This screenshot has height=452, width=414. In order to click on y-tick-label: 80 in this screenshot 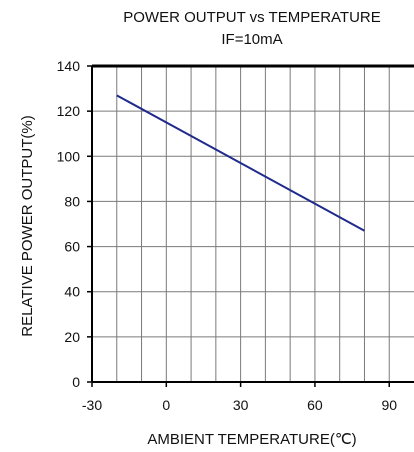, I will do `click(72, 201)`.